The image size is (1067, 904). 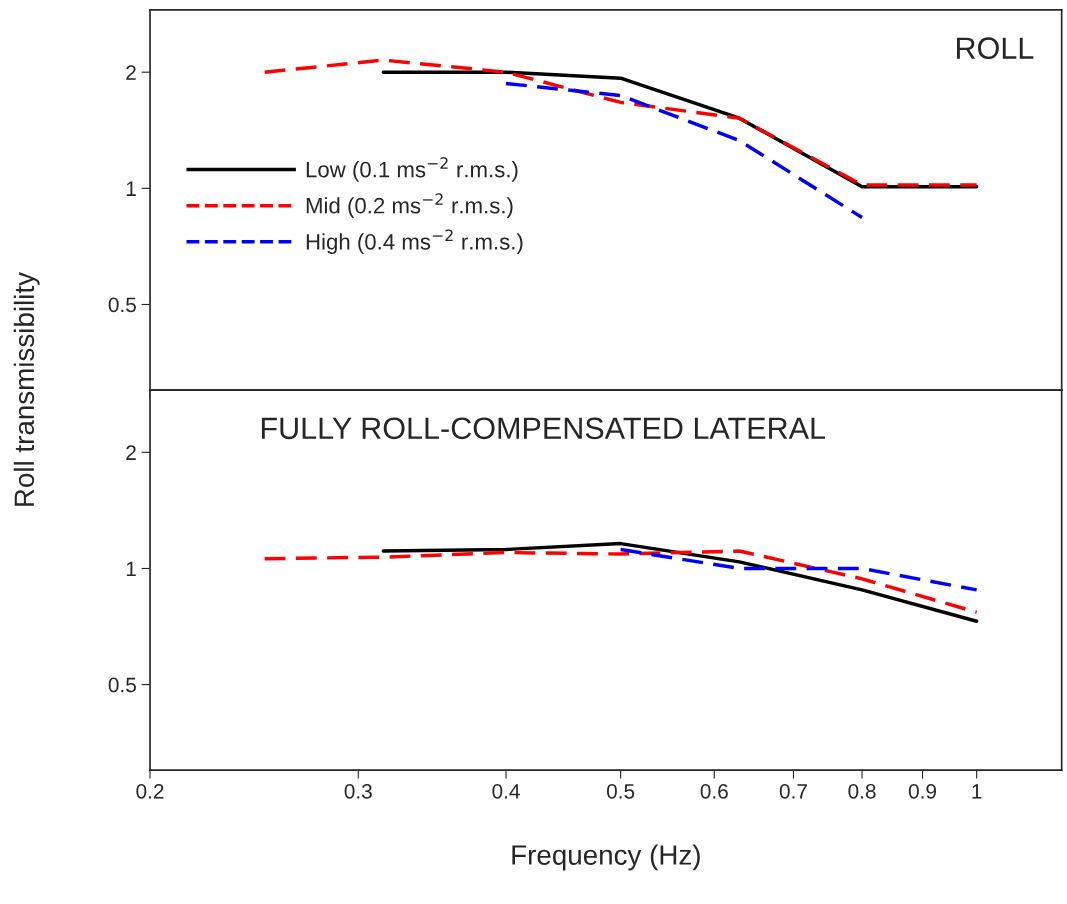 What do you see at coordinates (358, 791) in the screenshot?
I see `x-tick-label: 0.3` at bounding box center [358, 791].